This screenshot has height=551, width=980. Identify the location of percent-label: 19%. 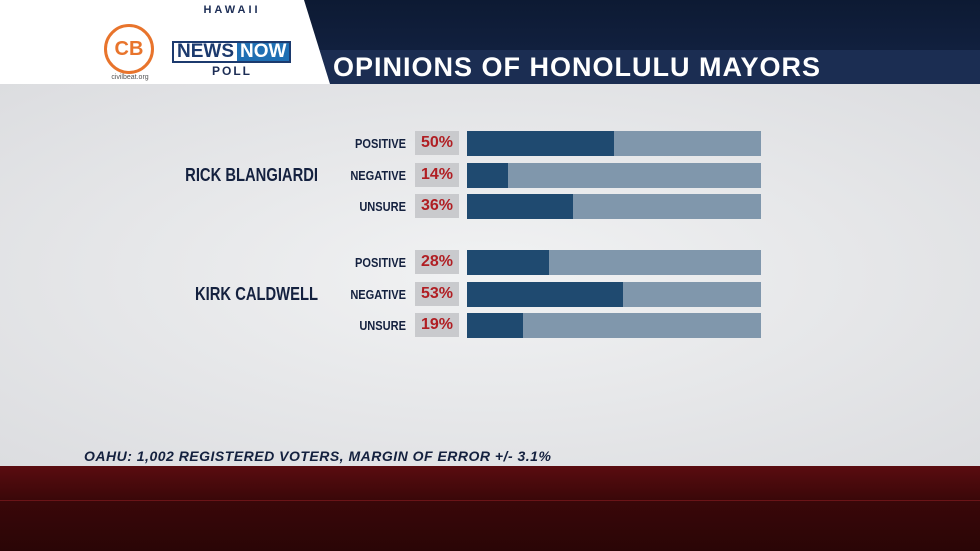
(437, 325).